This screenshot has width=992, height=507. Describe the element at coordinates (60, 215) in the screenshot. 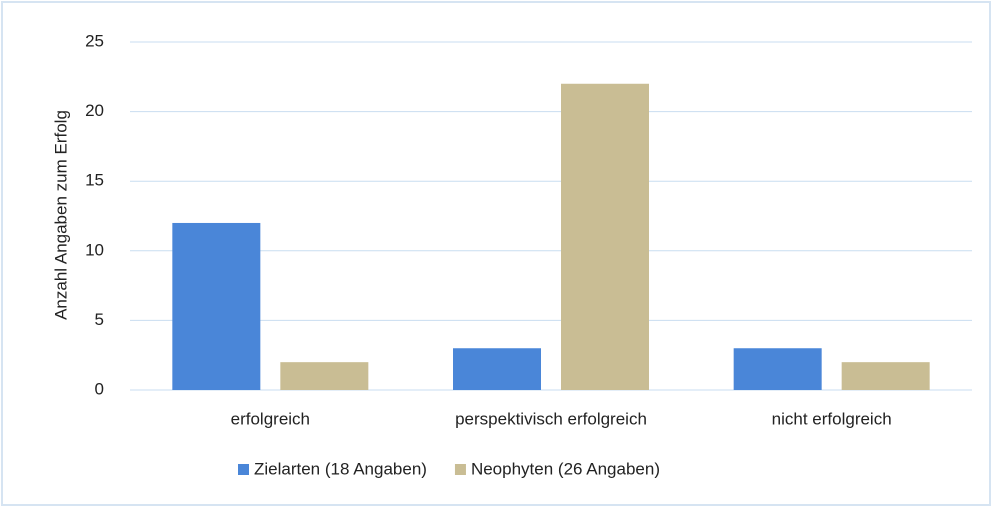

I see `y-axis-label: Anzahl Angaben zum Erfolg` at that location.